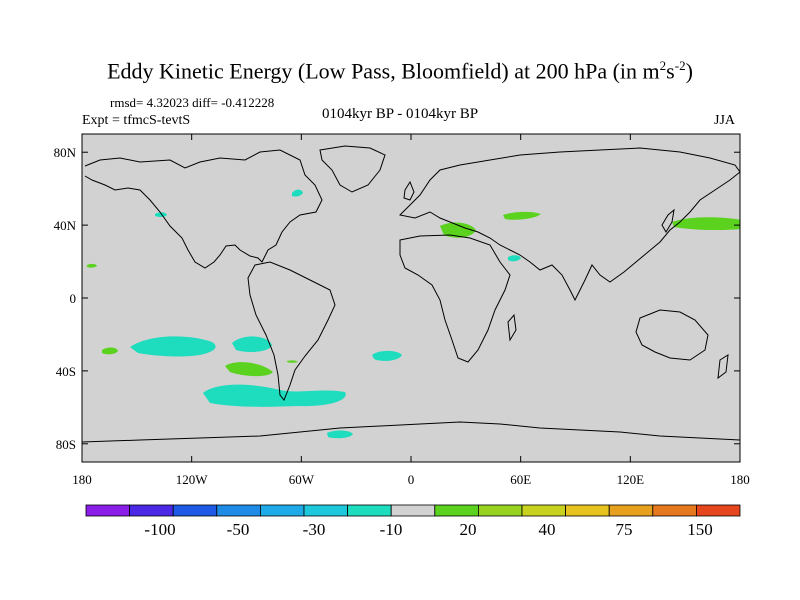 The height and width of the screenshot is (600, 800). What do you see at coordinates (400, 114) in the screenshot?
I see `period-text: 0104kyr BP - 0104kyr BP` at bounding box center [400, 114].